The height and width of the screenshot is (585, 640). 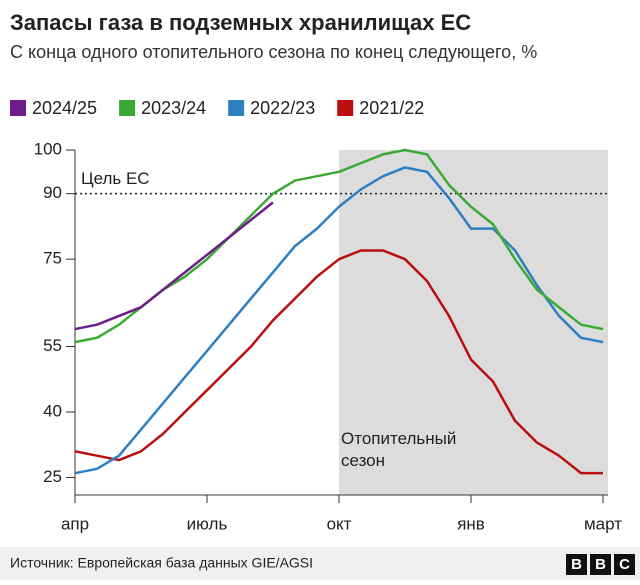 What do you see at coordinates (320, 563) in the screenshot?
I see `footer` at bounding box center [320, 563].